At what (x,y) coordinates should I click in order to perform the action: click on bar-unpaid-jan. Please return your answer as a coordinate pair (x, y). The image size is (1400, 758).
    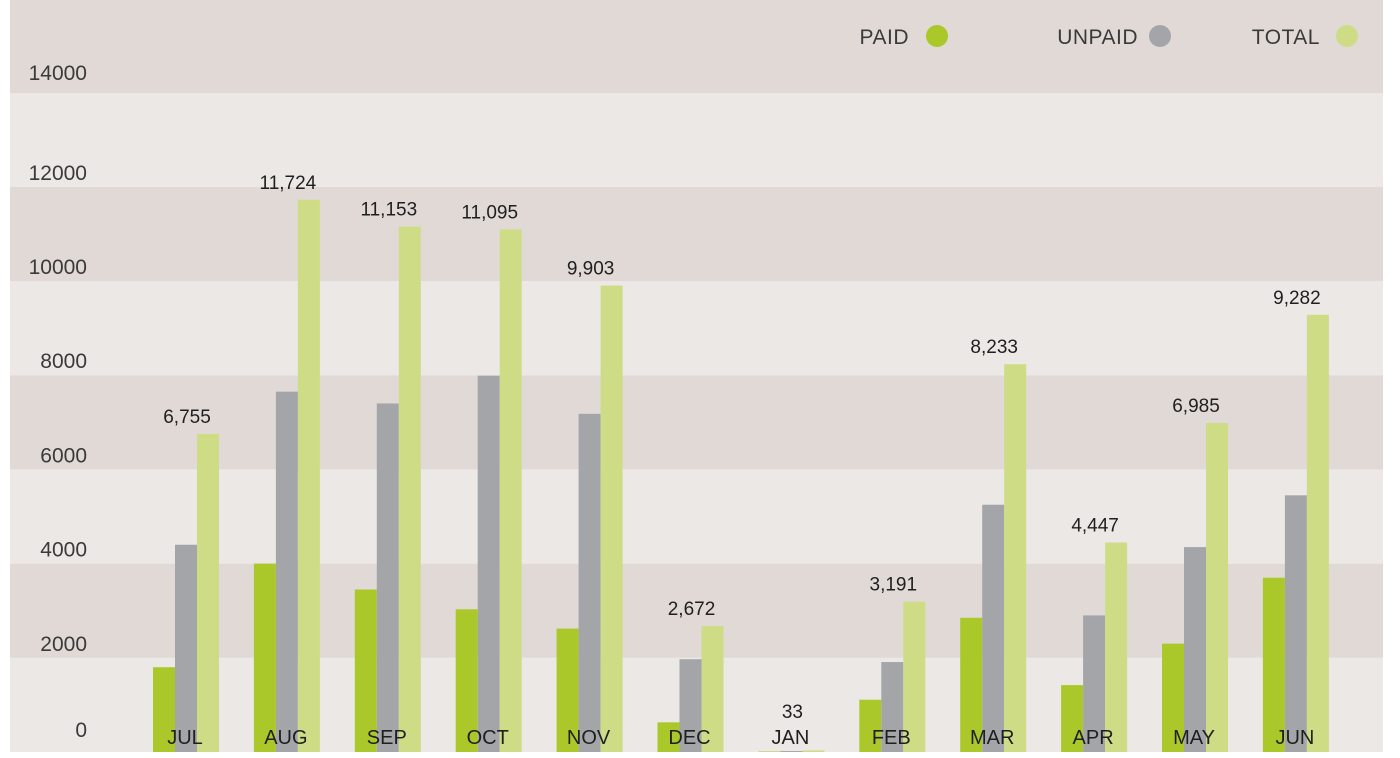
    Looking at the image, I should click on (791, 751).